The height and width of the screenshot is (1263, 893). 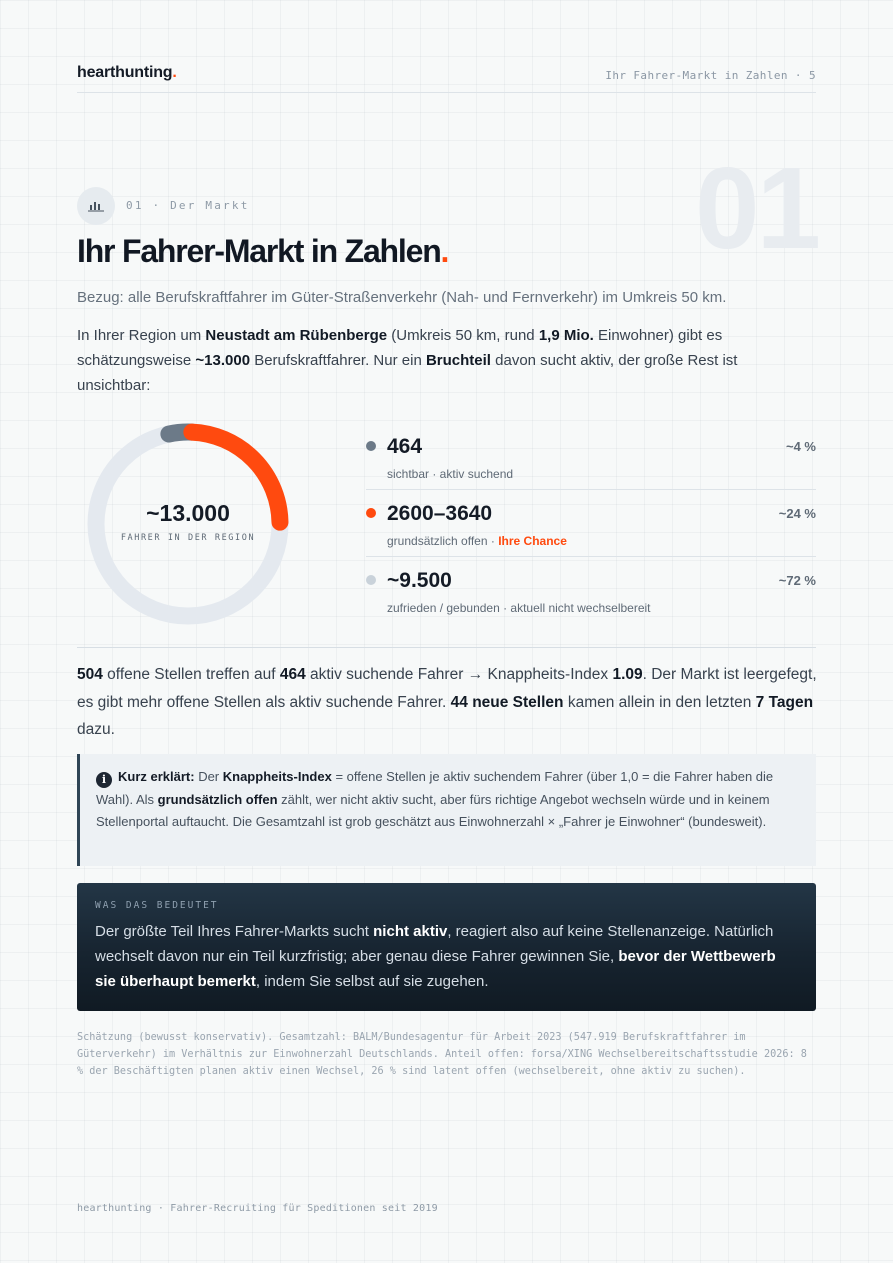 I want to click on header-divider, so click(x=446, y=92).